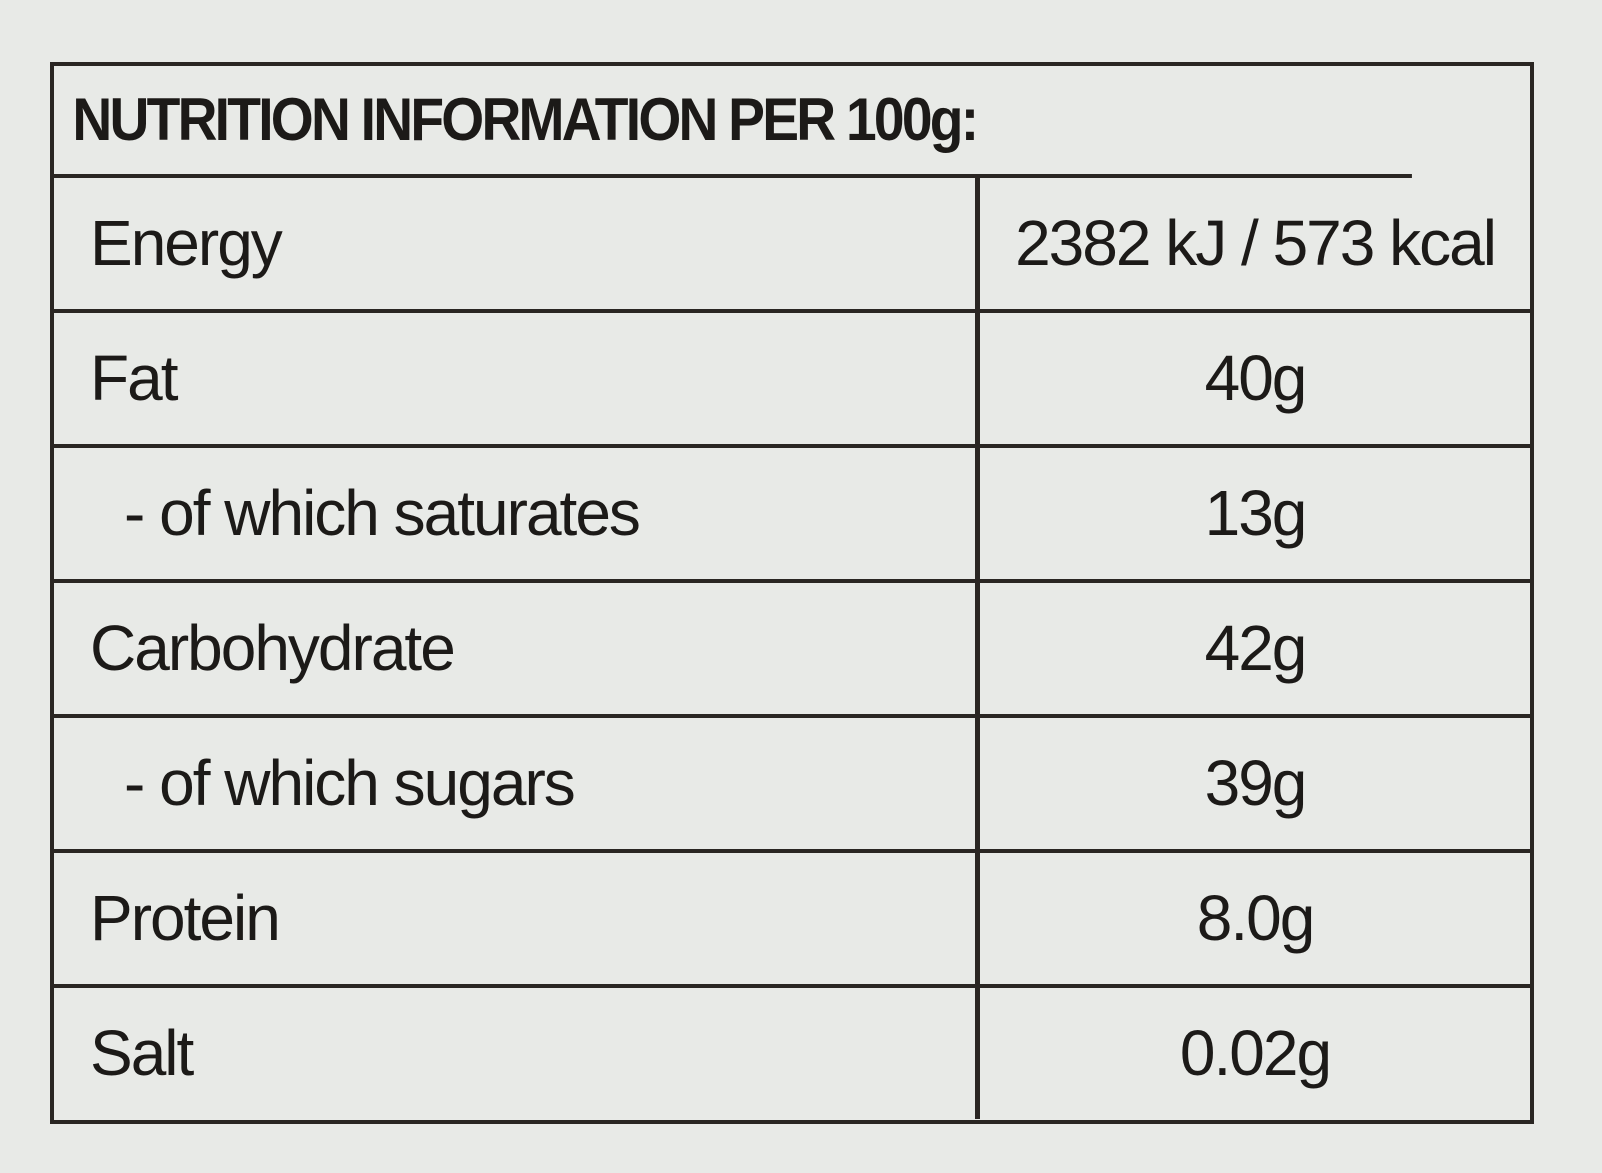 This screenshot has height=1173, width=1602. Describe the element at coordinates (517, 243) in the screenshot. I see `nutrient-name: Energy` at that location.